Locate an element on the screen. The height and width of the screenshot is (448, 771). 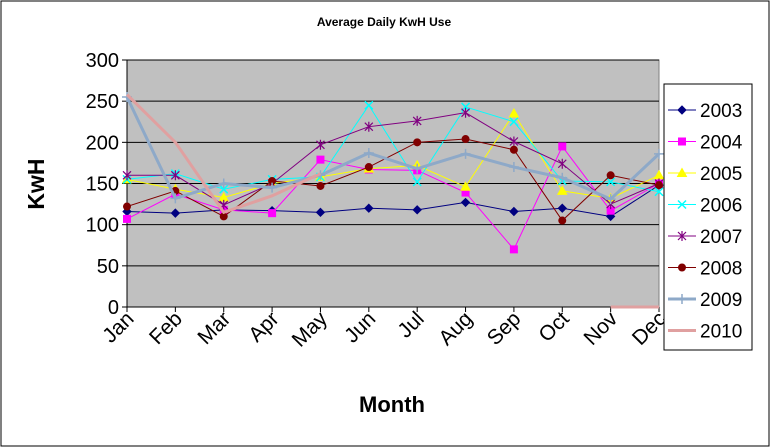
legend-label: 2005 is located at coordinates (721, 174).